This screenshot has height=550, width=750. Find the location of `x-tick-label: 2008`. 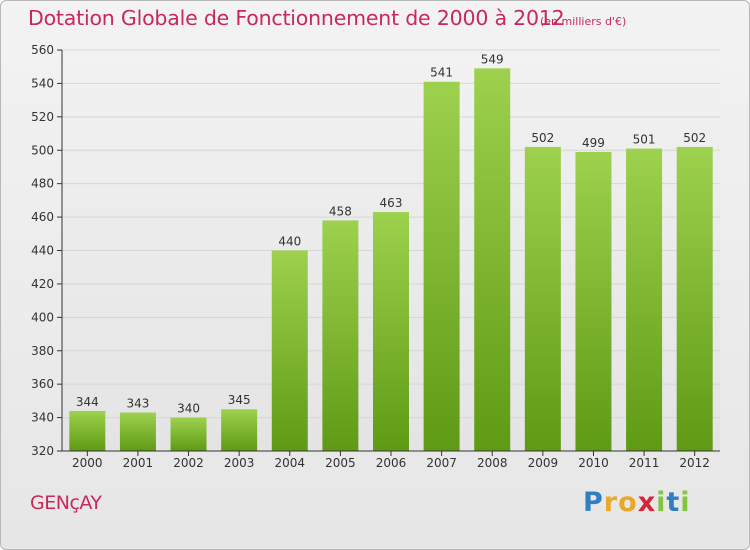

x-tick-label: 2008 is located at coordinates (492, 463).